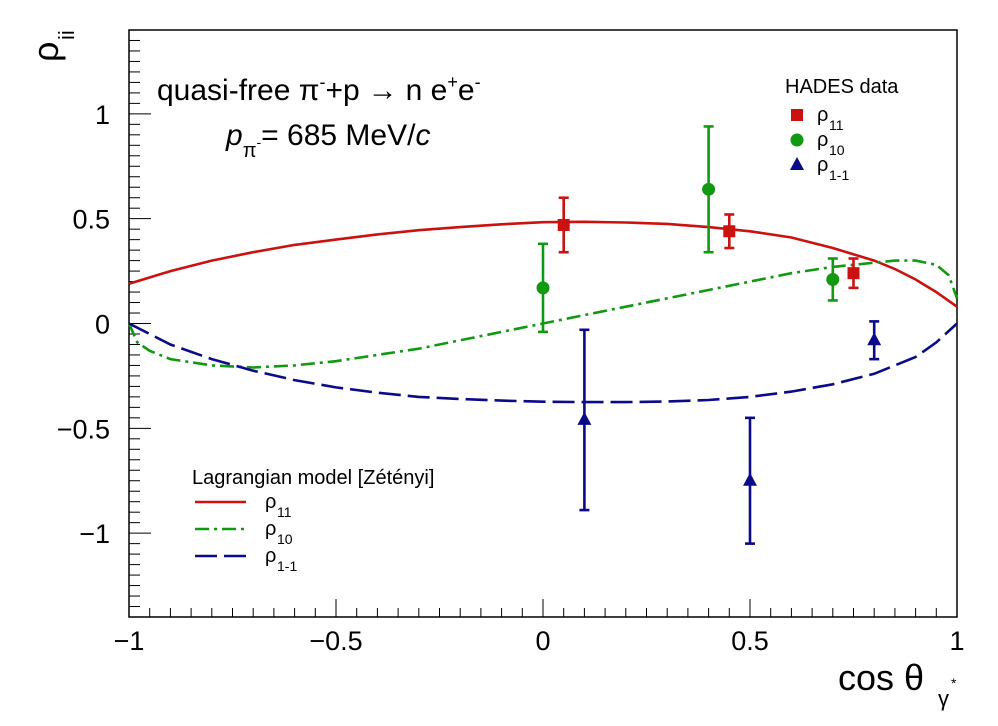 The height and width of the screenshot is (726, 998). Describe the element at coordinates (319, 117) in the screenshot. I see `reaction-annotation: quasi-free π-+p → n e+e- pπ-= 685 MeV/c` at that location.